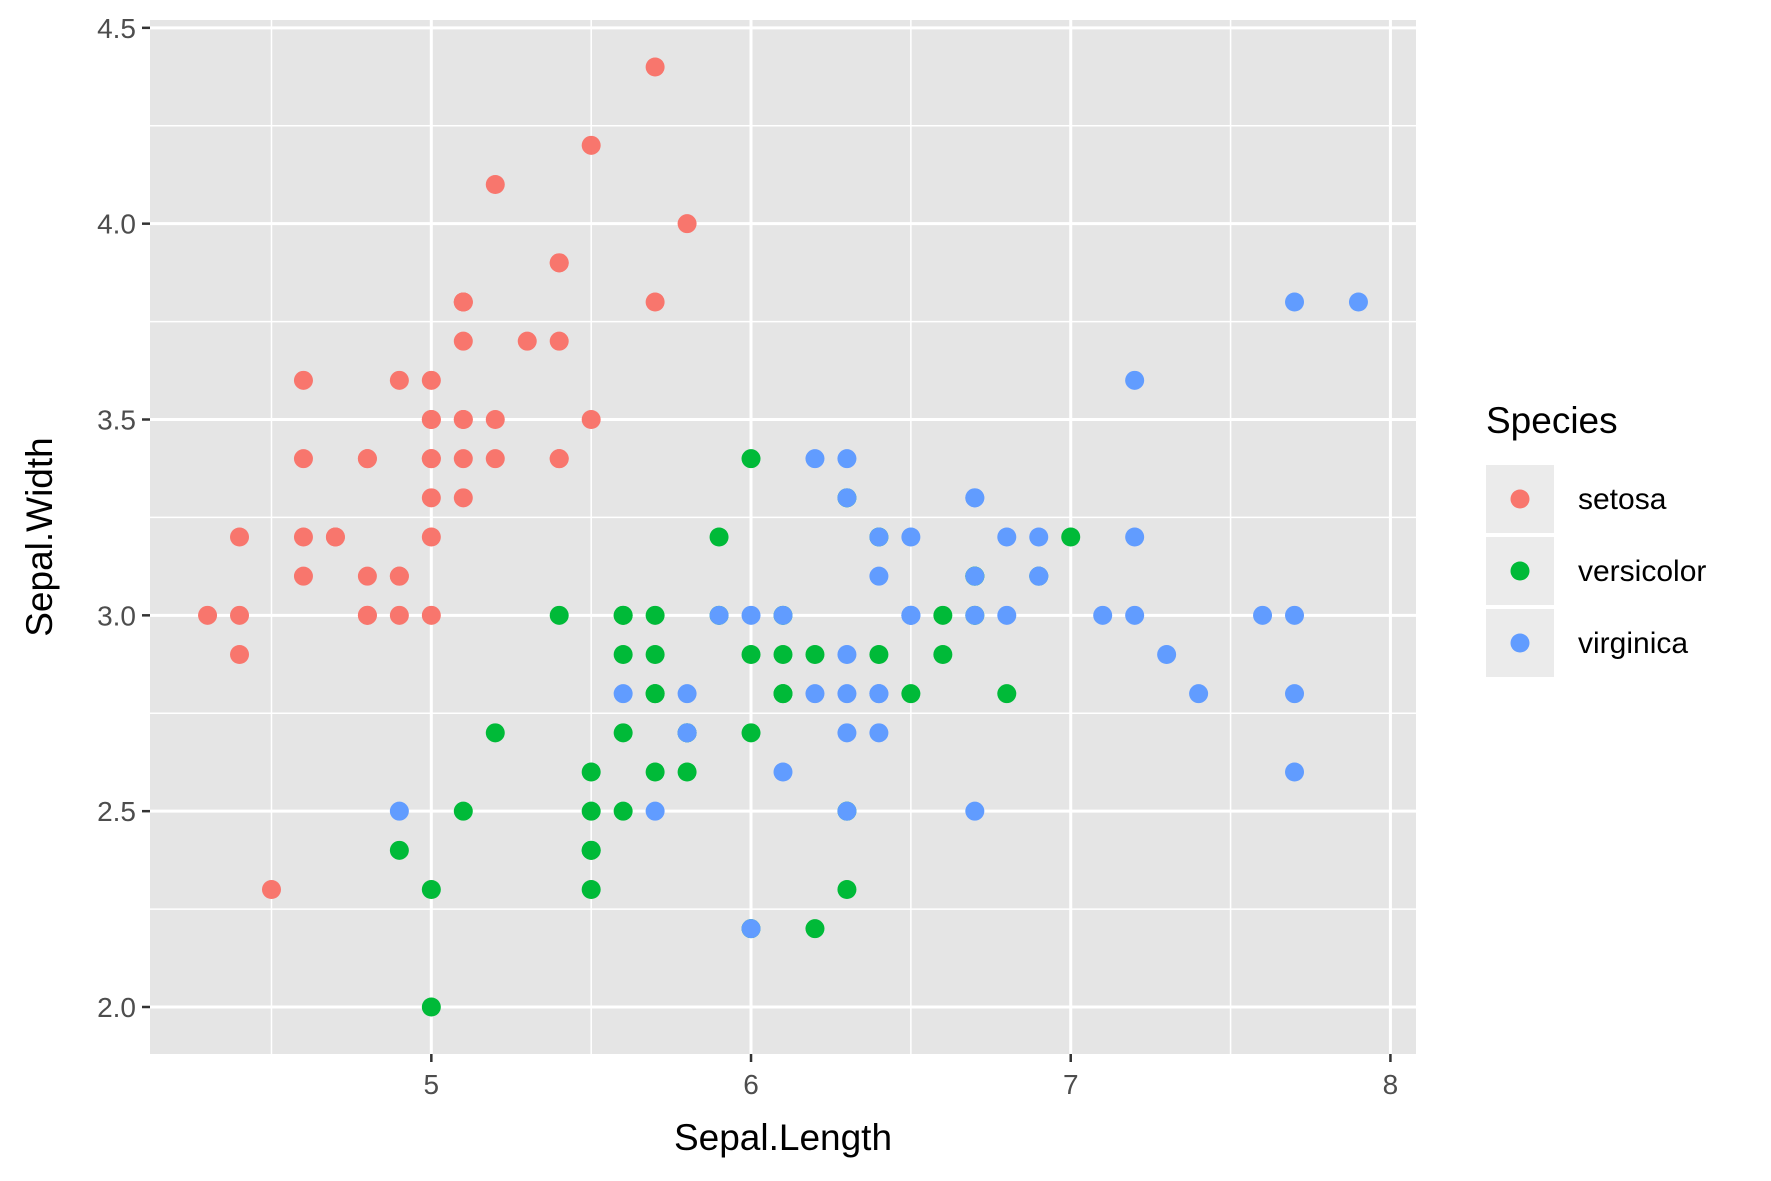  Describe the element at coordinates (1071, 1084) in the screenshot. I see `x-tick-label: 7` at that location.